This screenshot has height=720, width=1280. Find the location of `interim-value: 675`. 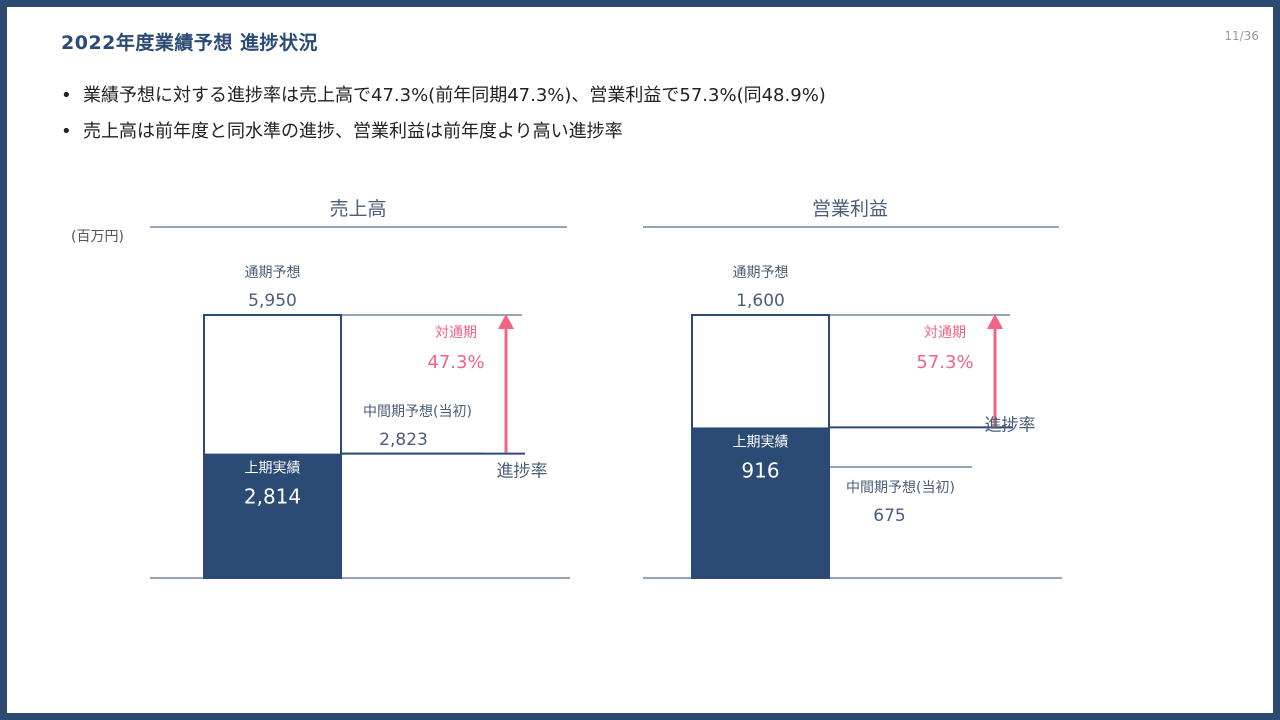

interim-value: 675 is located at coordinates (889, 516).